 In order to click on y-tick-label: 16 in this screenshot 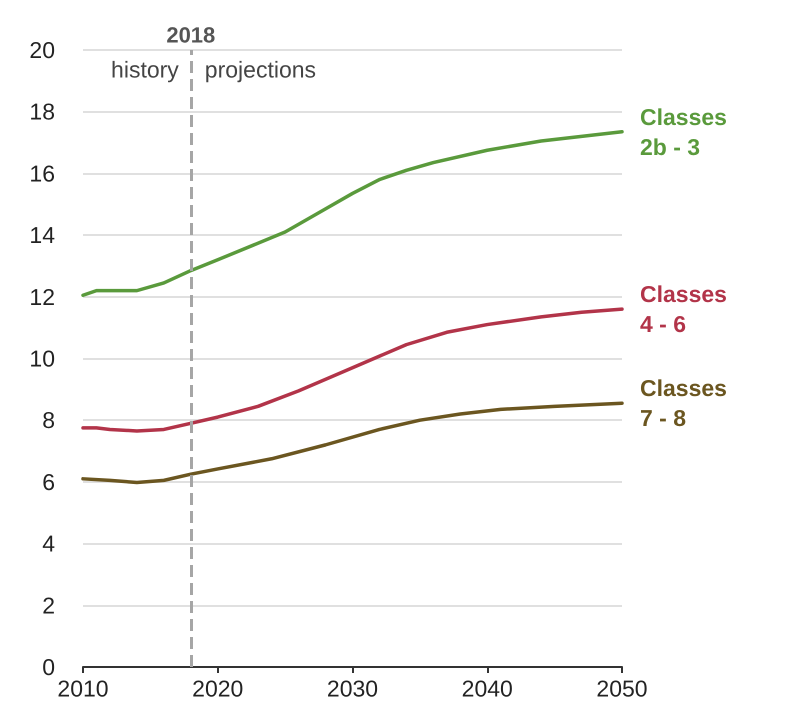, I will do `click(42, 173)`.